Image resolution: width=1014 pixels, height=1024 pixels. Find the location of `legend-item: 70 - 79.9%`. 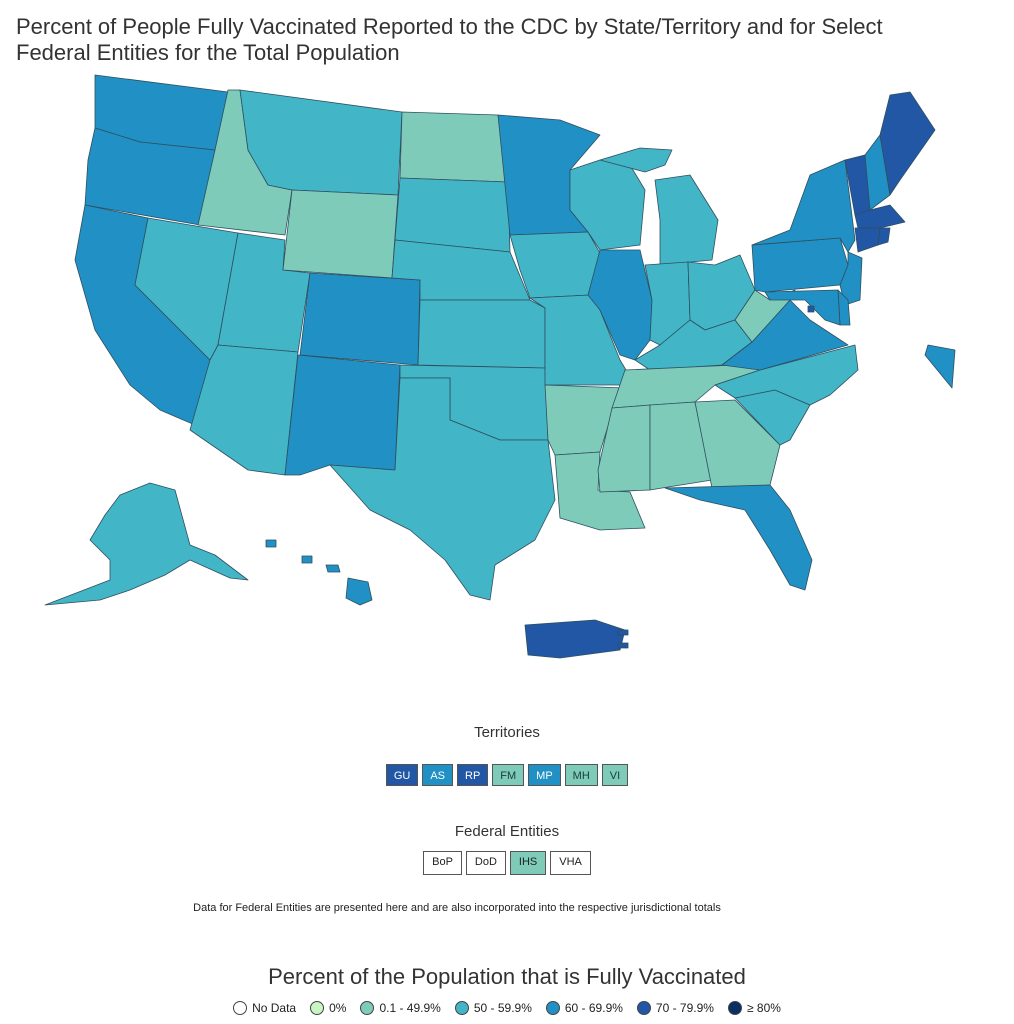

legend-item: 70 - 79.9% is located at coordinates (675, 1008).